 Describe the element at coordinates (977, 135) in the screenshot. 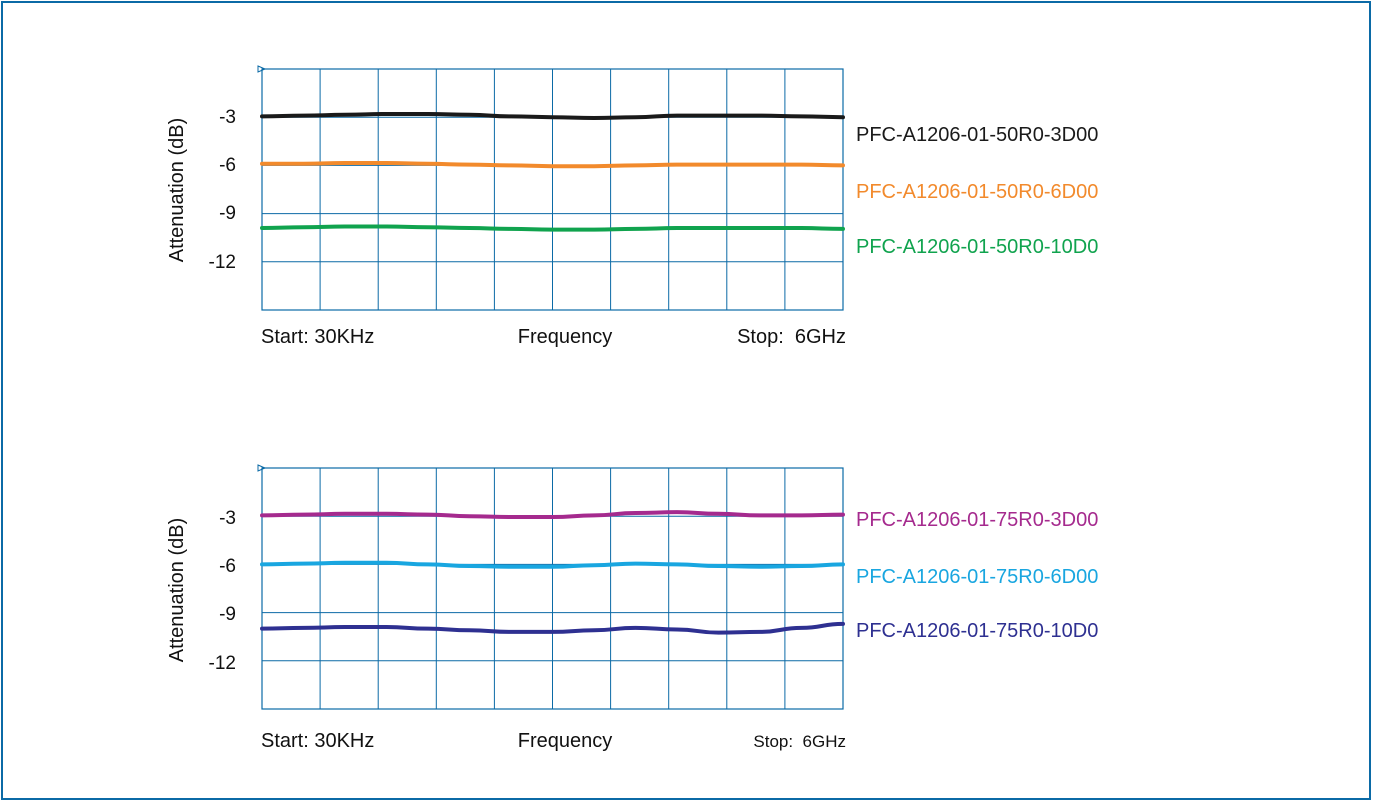

I see `legend-entry: PFC-A1206-01-50R0-3D00` at that location.